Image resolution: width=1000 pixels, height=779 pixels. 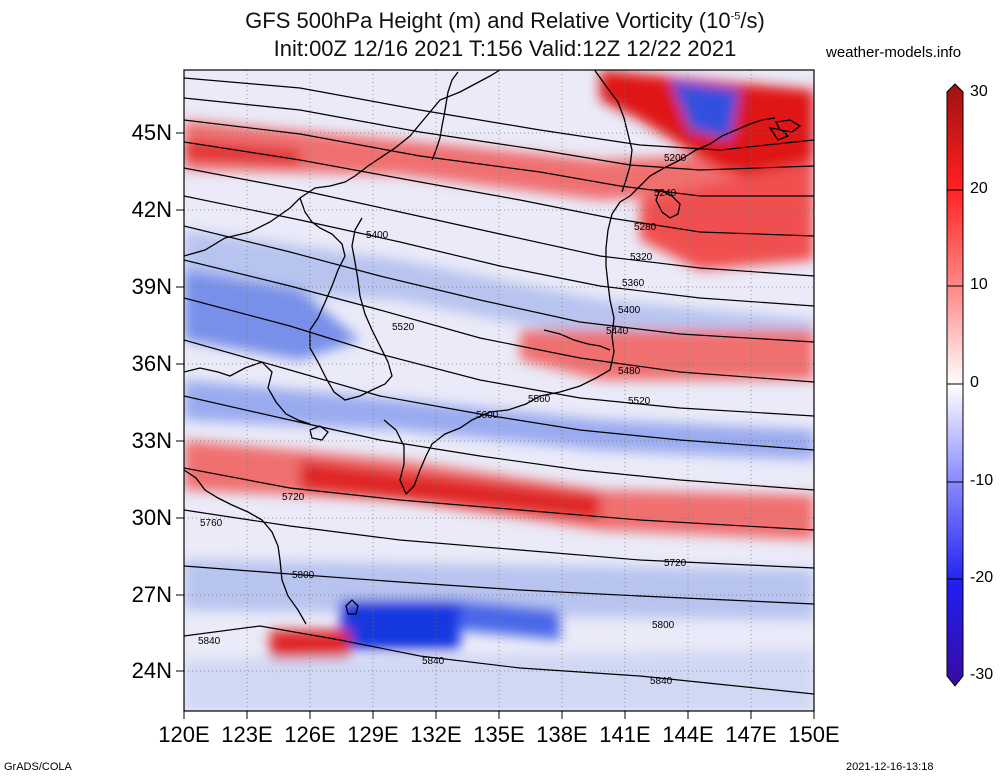 I want to click on contour-label: 5240, so click(x=665, y=193).